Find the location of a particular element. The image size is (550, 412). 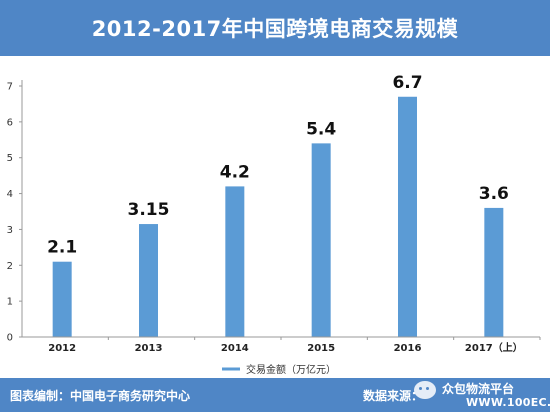

x-axis: 2012 2013 2014 2015 2016 2017（上） is located at coordinates (281, 345).